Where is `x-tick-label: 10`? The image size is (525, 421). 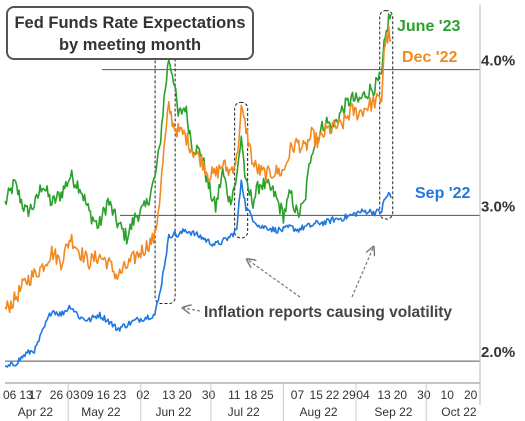
x-tick-label: 10 is located at coordinates (448, 395).